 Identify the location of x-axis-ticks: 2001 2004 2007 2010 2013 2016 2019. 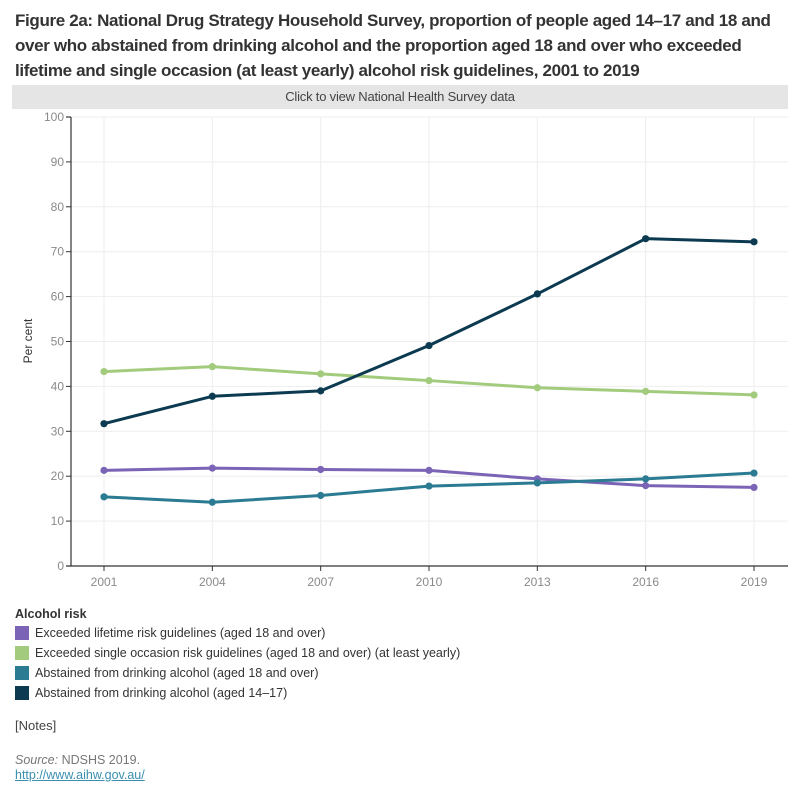
(429, 577).